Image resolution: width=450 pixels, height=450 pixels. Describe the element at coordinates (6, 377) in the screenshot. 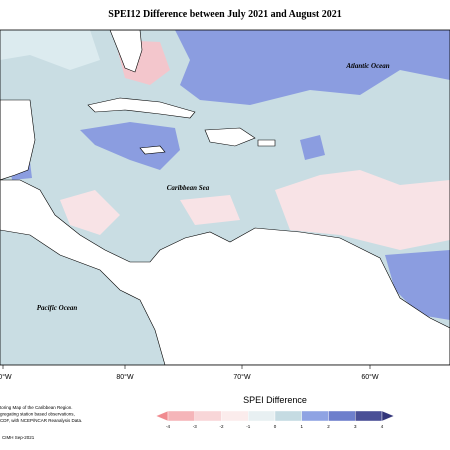

I see `longitude-label: 90°W` at that location.